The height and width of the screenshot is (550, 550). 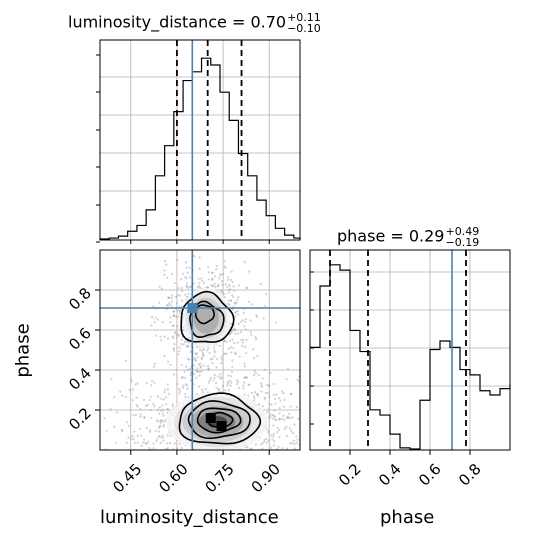 What do you see at coordinates (200, 148) in the screenshot?
I see `ld-hist-steps` at bounding box center [200, 148].